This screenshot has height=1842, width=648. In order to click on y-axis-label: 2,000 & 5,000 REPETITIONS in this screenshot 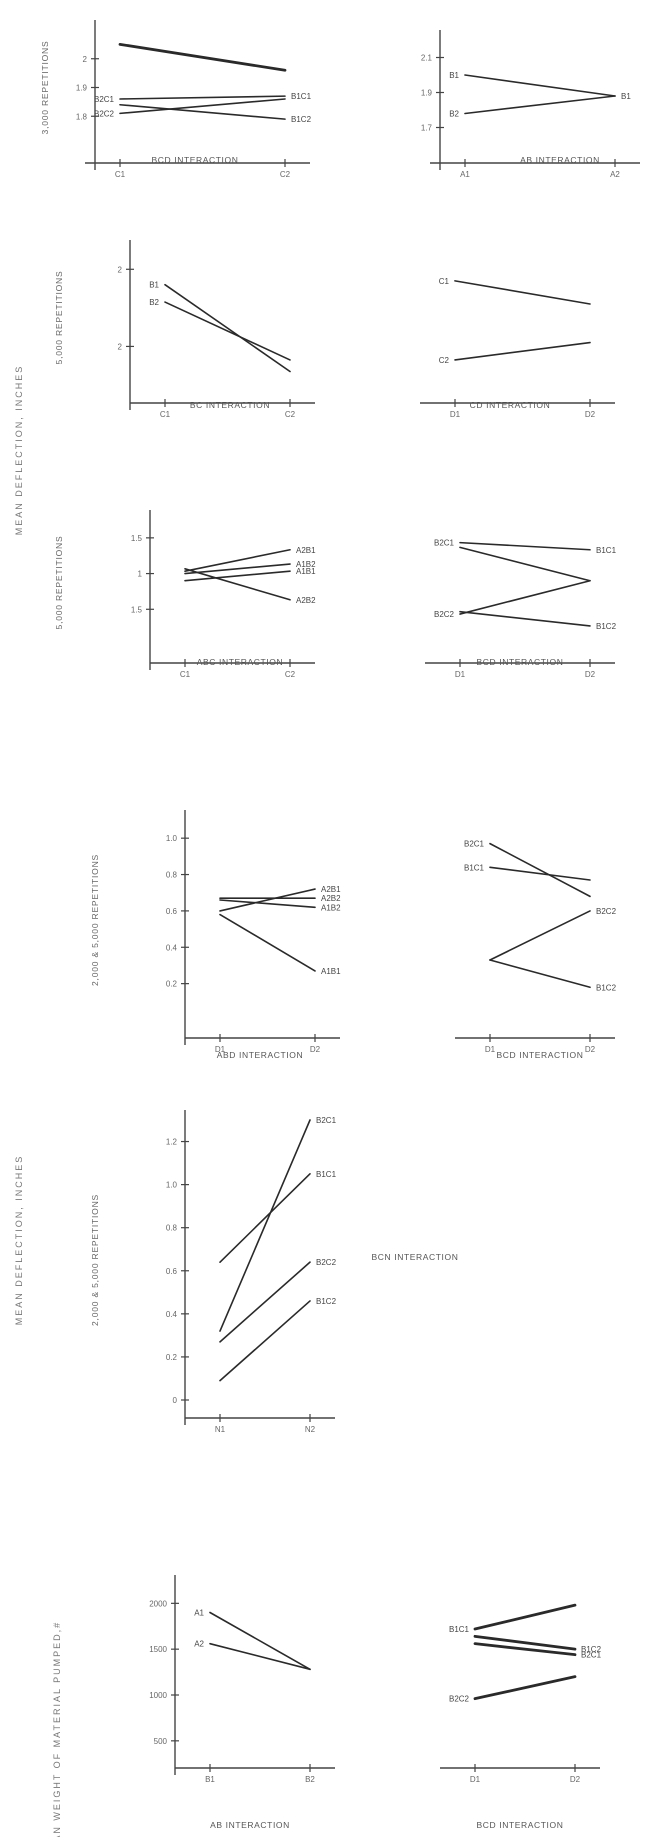, I will do `click(95, 1260)`.